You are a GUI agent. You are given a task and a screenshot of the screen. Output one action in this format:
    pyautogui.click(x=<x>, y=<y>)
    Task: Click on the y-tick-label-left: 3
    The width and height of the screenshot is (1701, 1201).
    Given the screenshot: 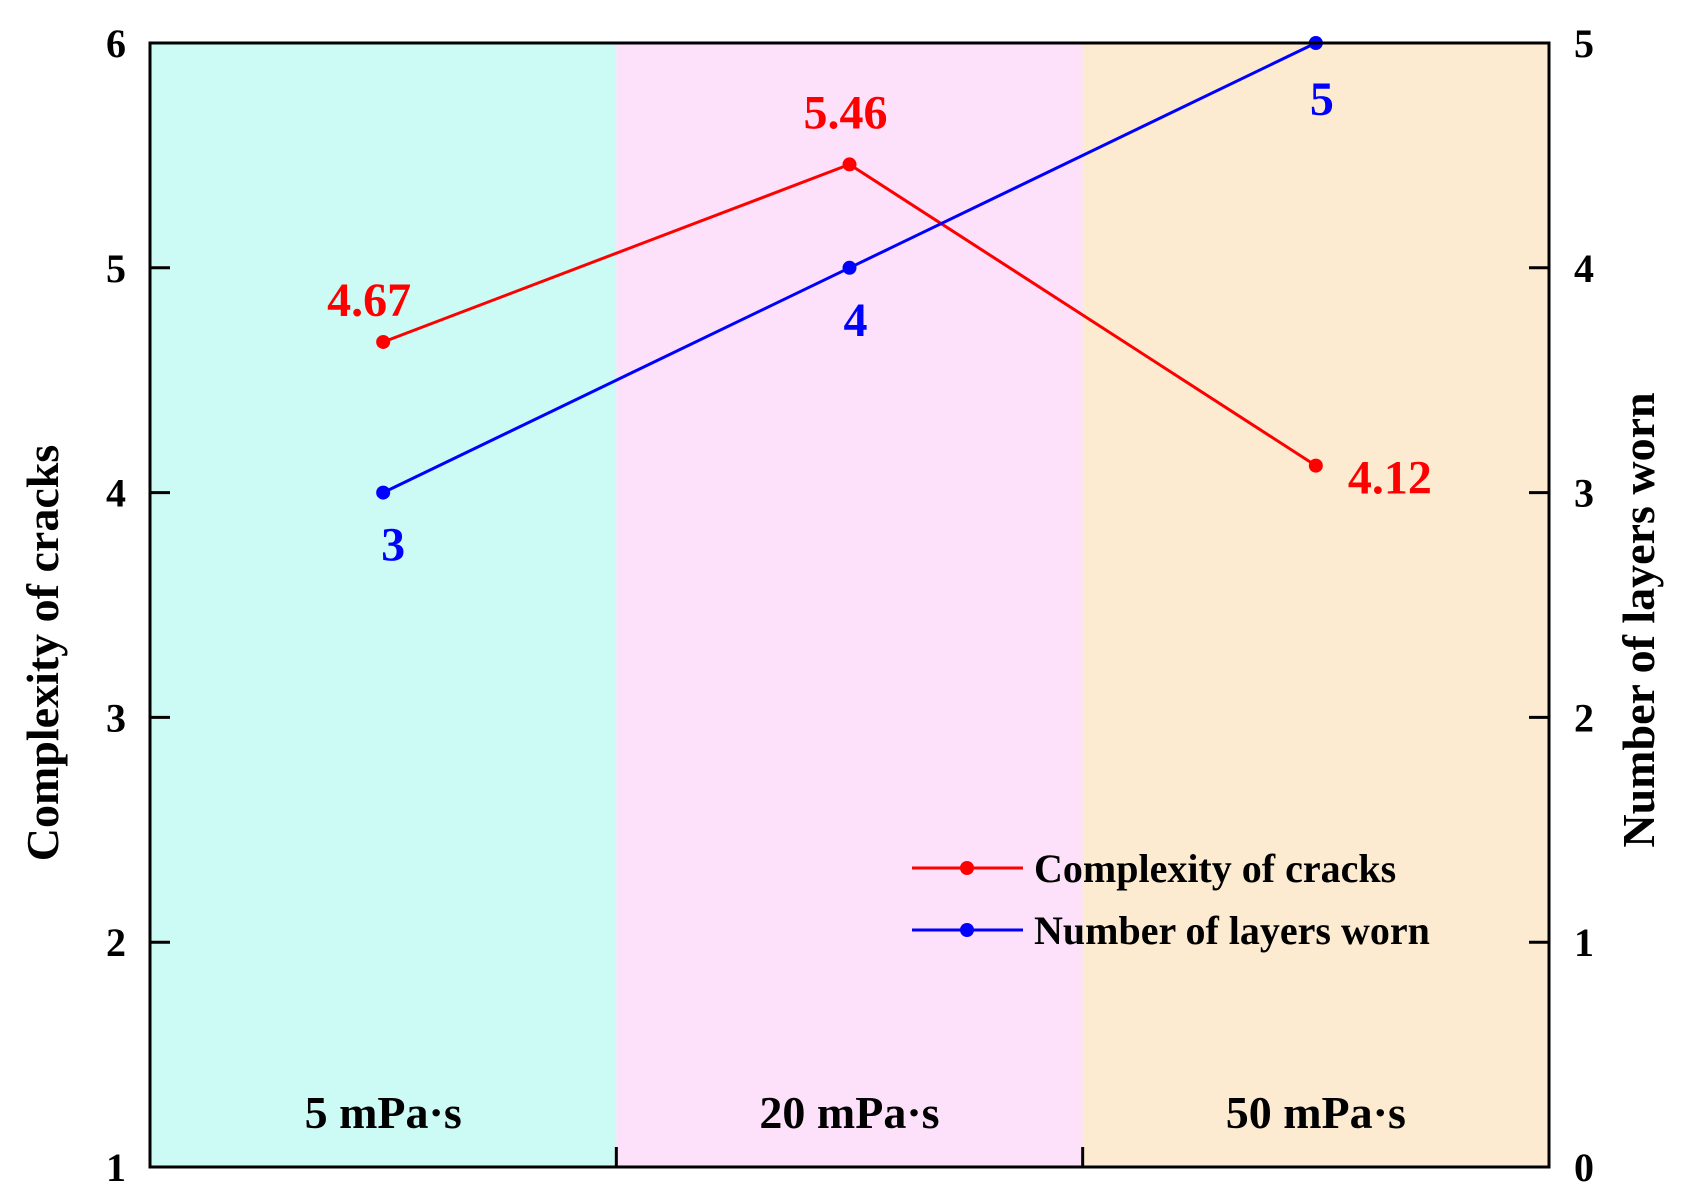 What is the action you would take?
    pyautogui.click(x=116, y=717)
    